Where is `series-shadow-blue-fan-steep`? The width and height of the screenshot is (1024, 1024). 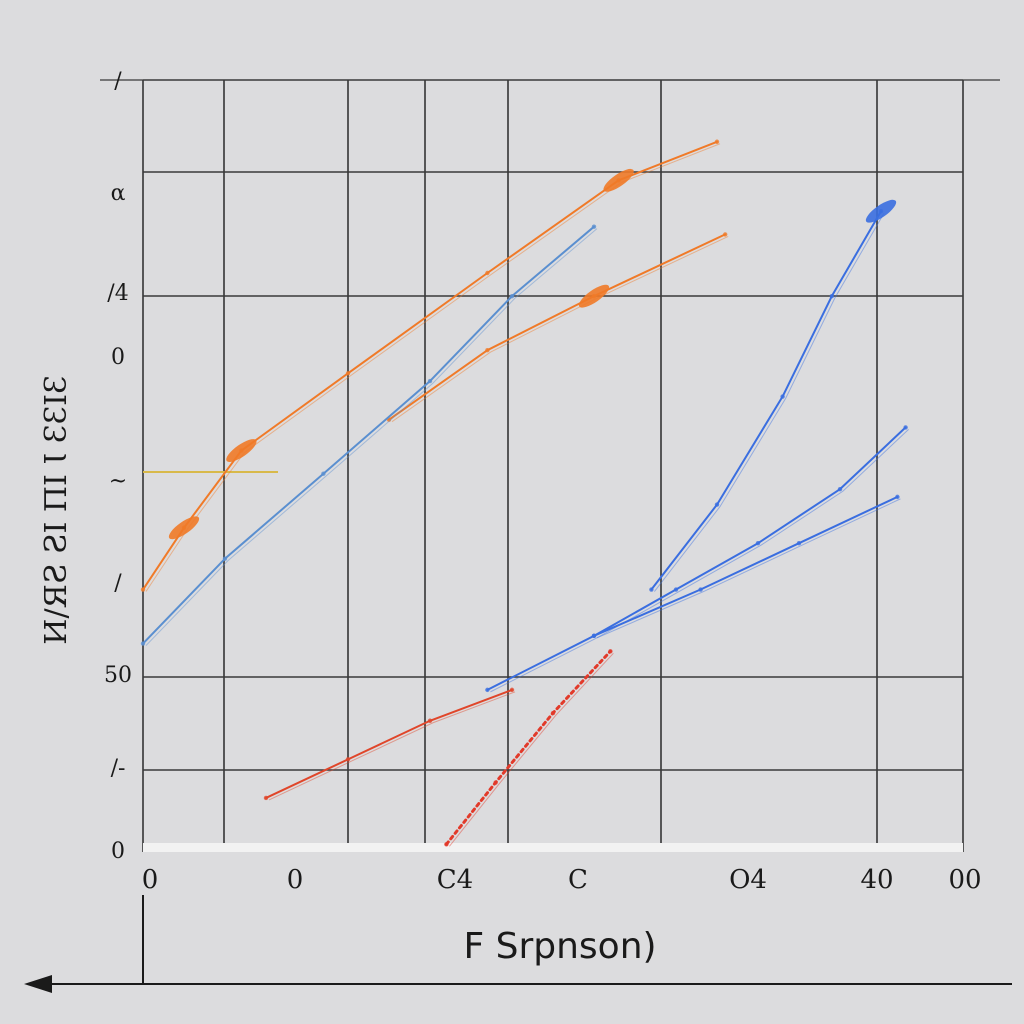
series-shadow-blue-fan-steep is located at coordinates (769, 402).